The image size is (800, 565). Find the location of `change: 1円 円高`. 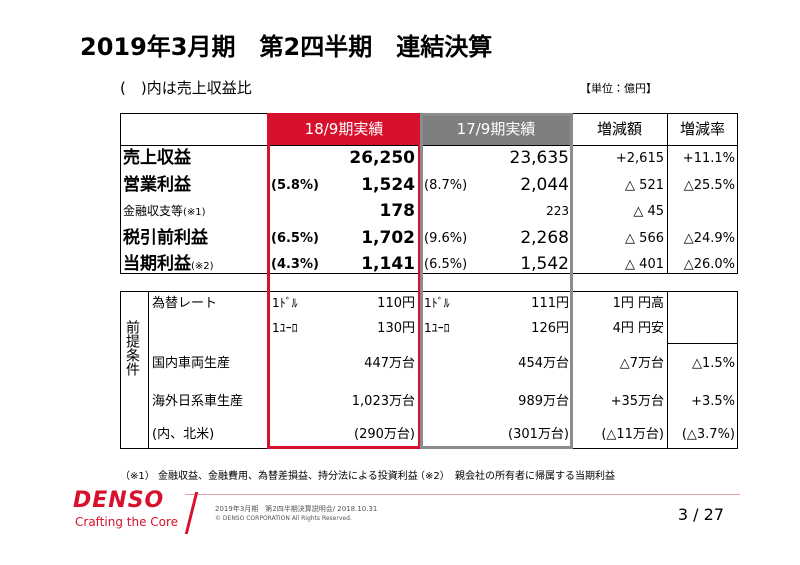

change: 1円 円高 is located at coordinates (638, 303).